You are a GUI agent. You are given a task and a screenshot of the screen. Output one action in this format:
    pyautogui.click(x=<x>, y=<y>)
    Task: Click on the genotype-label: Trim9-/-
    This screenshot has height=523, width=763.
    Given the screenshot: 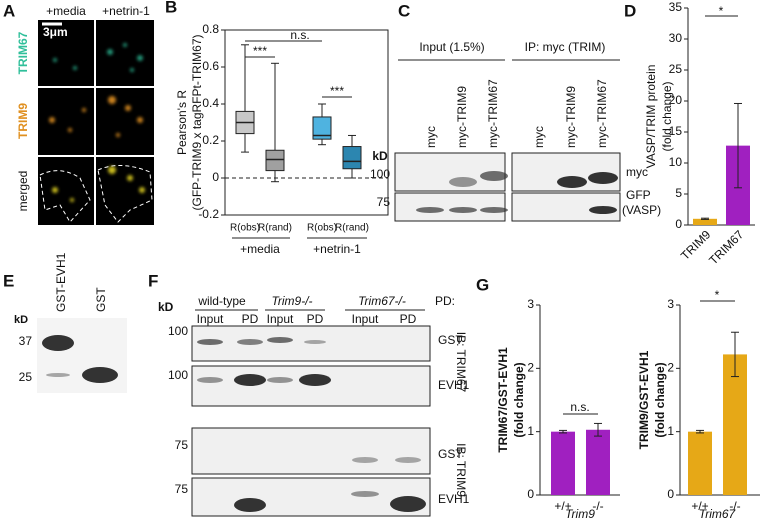 What is the action you would take?
    pyautogui.click(x=291, y=301)
    